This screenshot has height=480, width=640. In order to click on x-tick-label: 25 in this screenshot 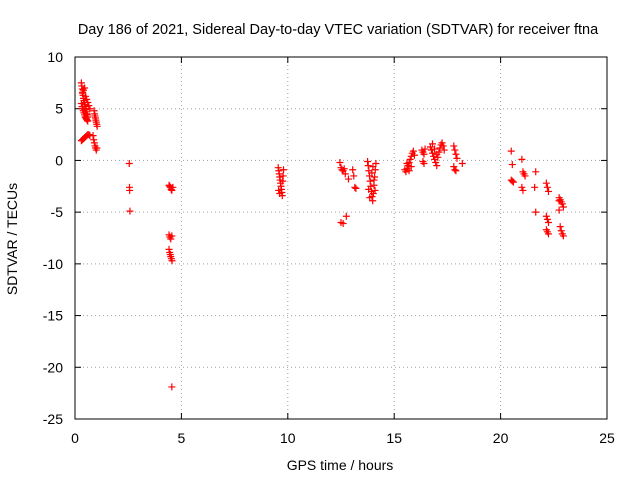, I will do `click(607, 438)`.